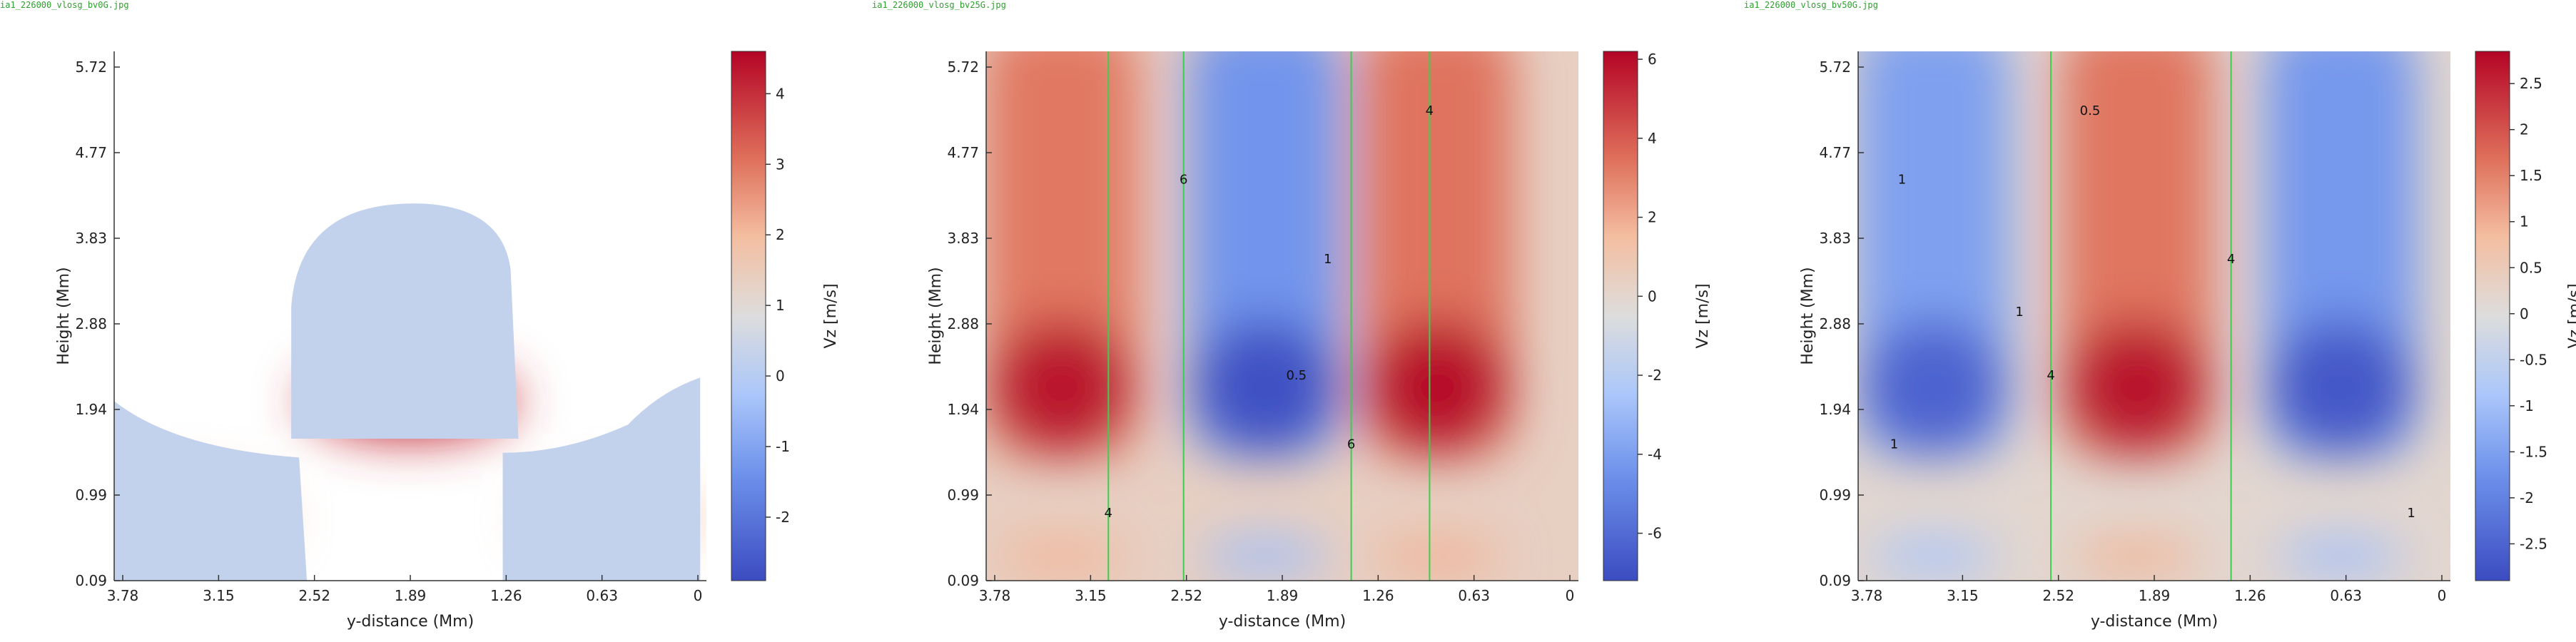  Describe the element at coordinates (1652, 59) in the screenshot. I see `colorbar-tick-label: 6` at that location.